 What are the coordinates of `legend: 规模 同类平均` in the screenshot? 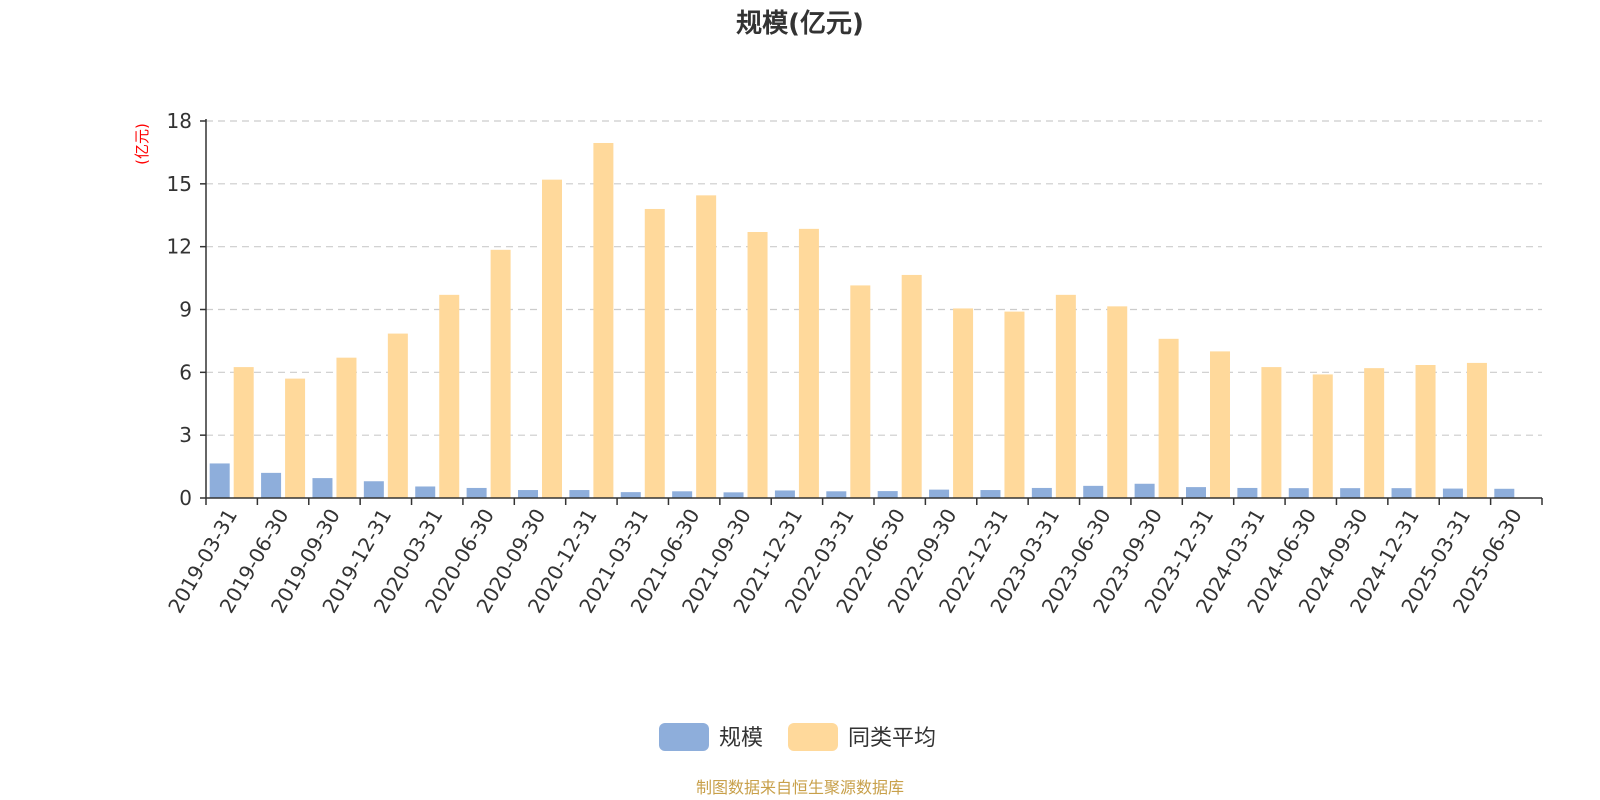 It's located at (797, 737).